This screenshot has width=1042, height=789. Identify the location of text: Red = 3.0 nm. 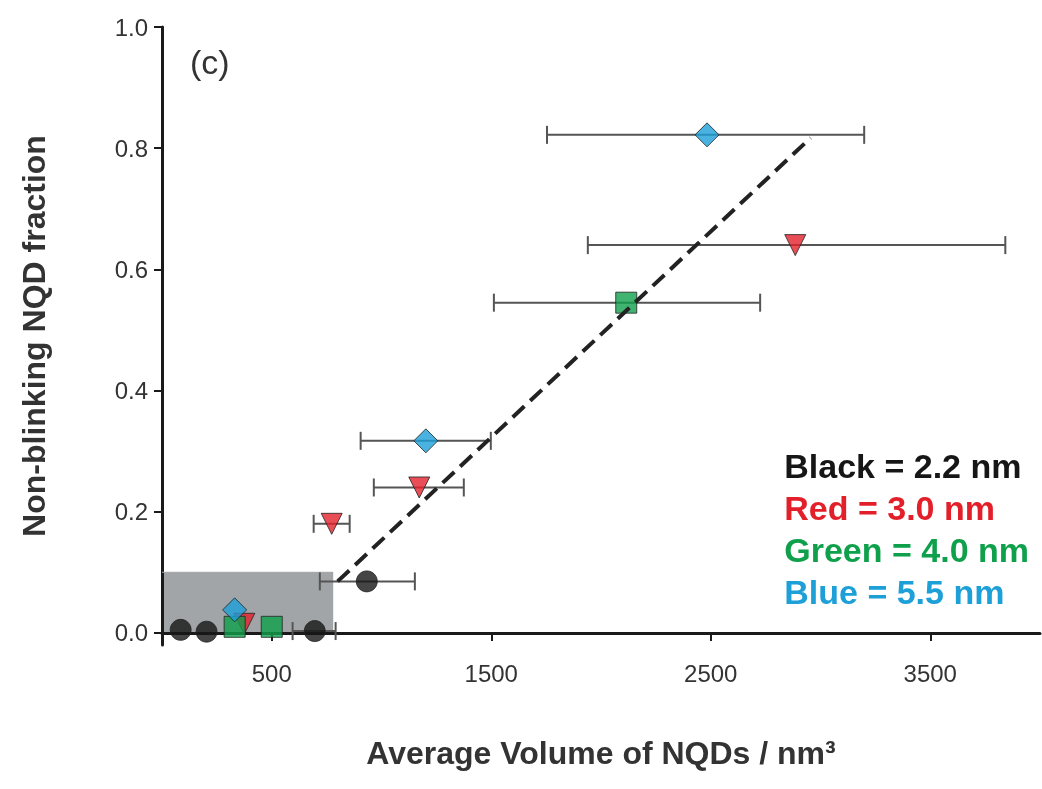
(889, 508).